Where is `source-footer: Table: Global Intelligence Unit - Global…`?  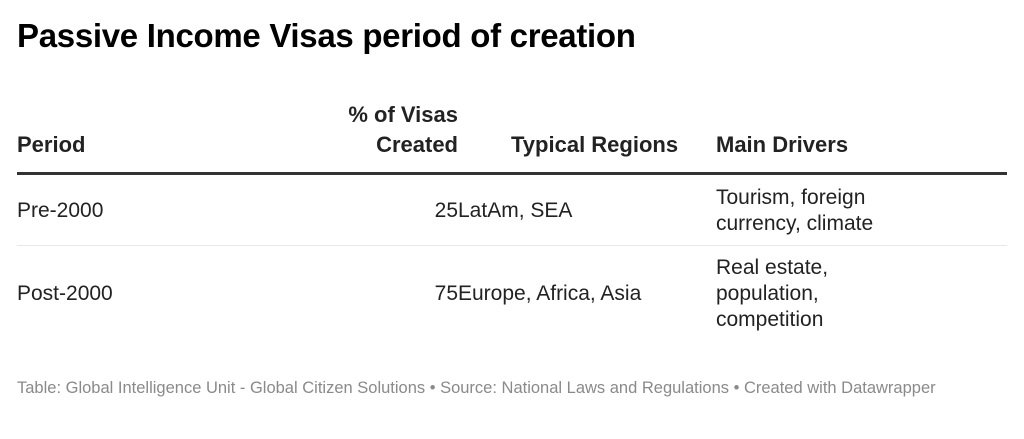
source-footer: Table: Global Intelligence Unit - Global… is located at coordinates (476, 388).